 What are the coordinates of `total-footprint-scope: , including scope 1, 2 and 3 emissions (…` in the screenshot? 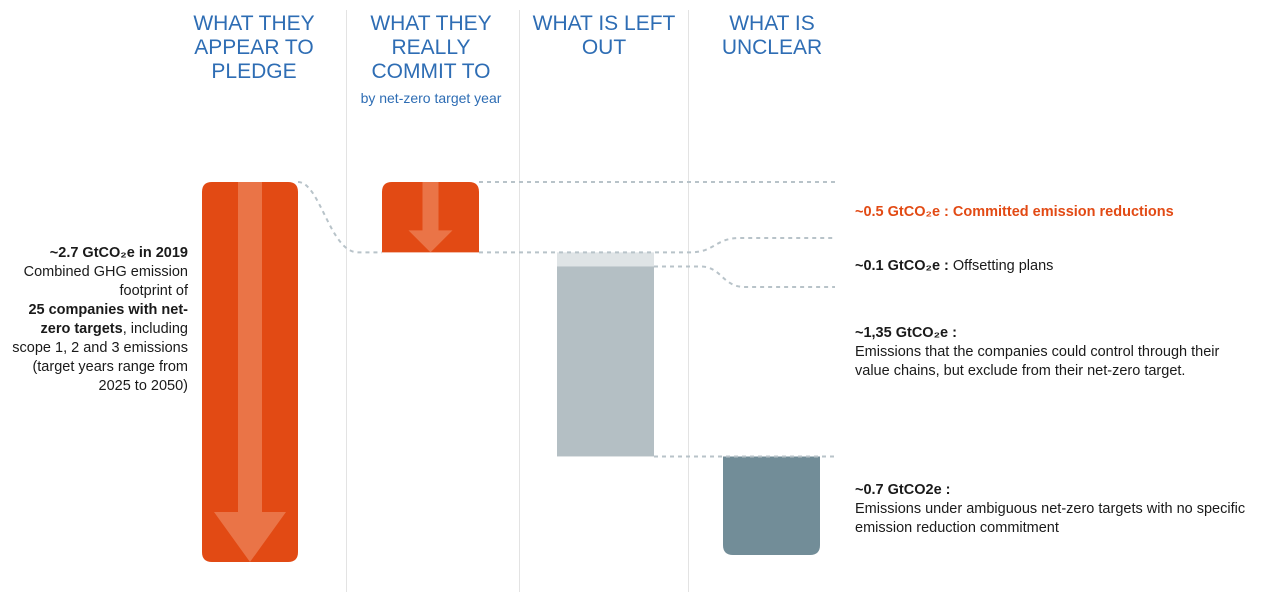 It's located at (100, 357).